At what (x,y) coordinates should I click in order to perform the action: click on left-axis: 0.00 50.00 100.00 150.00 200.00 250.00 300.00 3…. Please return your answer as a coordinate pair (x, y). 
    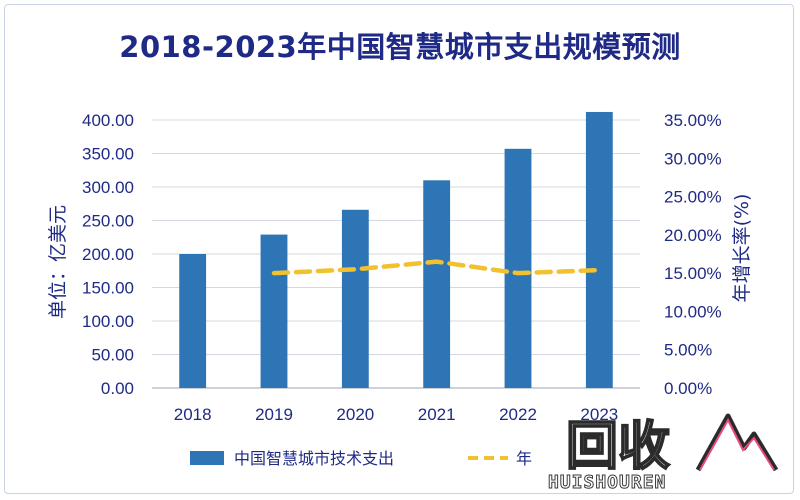
    Looking at the image, I should click on (108, 254).